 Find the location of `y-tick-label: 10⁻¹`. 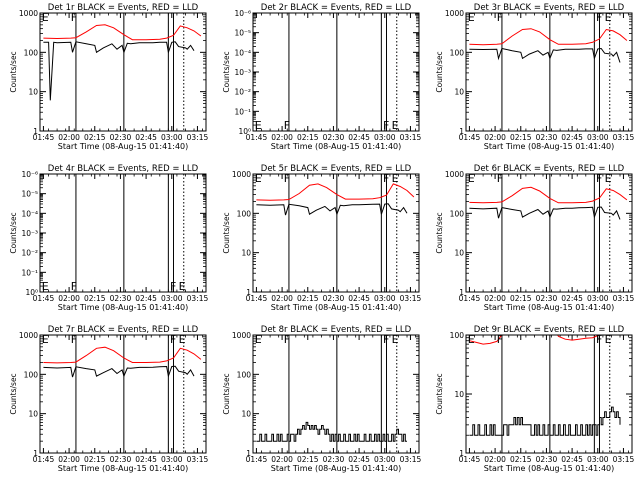

y-tick-label: 10⁻¹ is located at coordinates (242, 111).